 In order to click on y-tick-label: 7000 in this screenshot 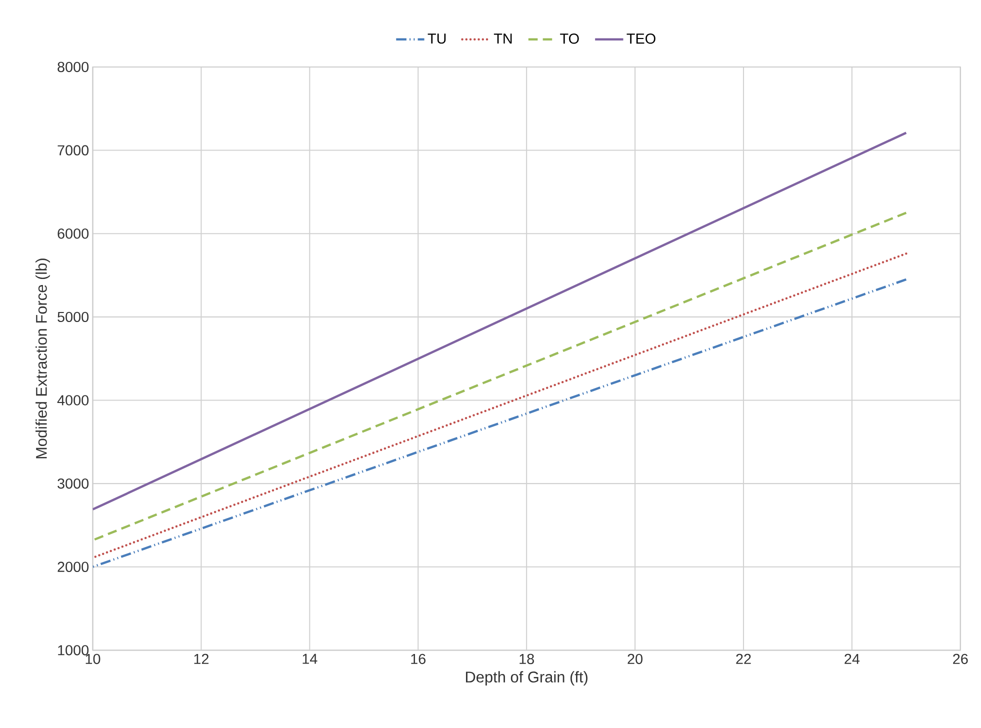, I will do `click(73, 150)`.